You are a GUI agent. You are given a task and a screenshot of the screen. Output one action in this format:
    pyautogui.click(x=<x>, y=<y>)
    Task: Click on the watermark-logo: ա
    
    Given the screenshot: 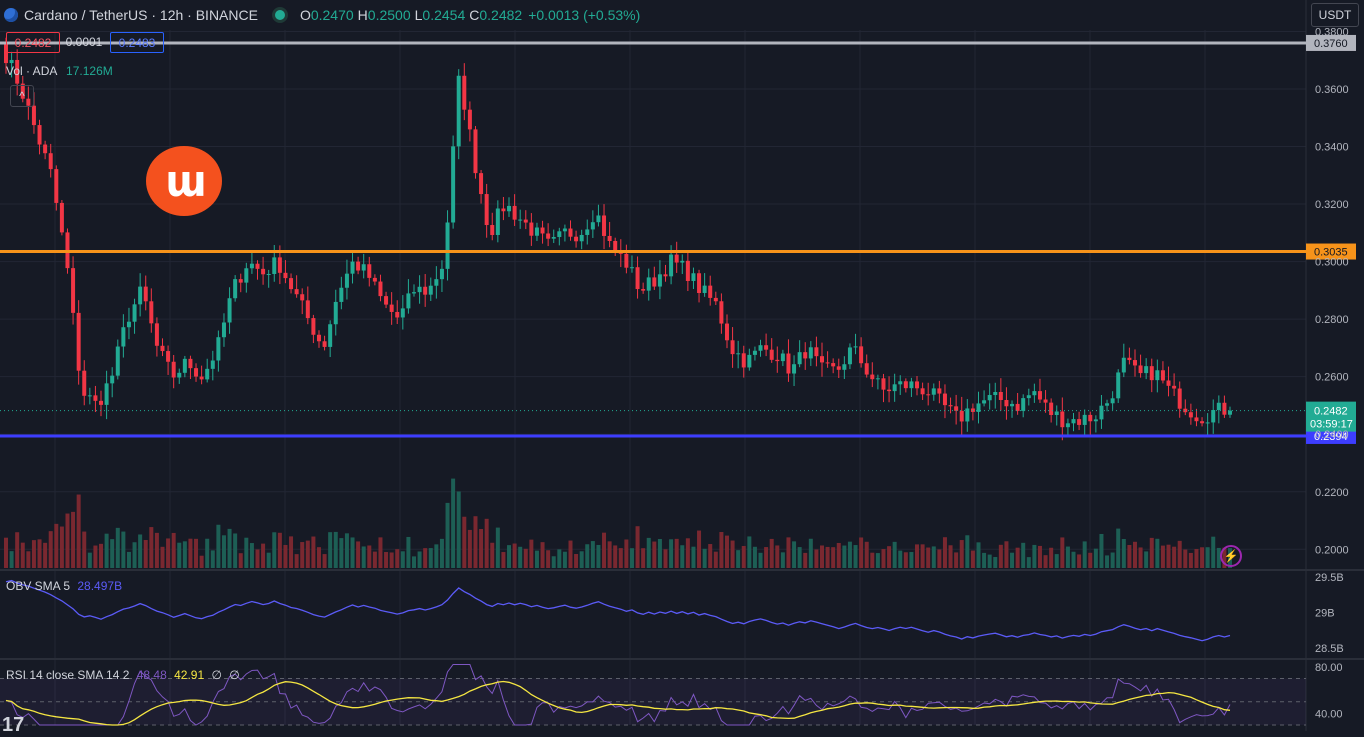 What is the action you would take?
    pyautogui.click(x=184, y=181)
    